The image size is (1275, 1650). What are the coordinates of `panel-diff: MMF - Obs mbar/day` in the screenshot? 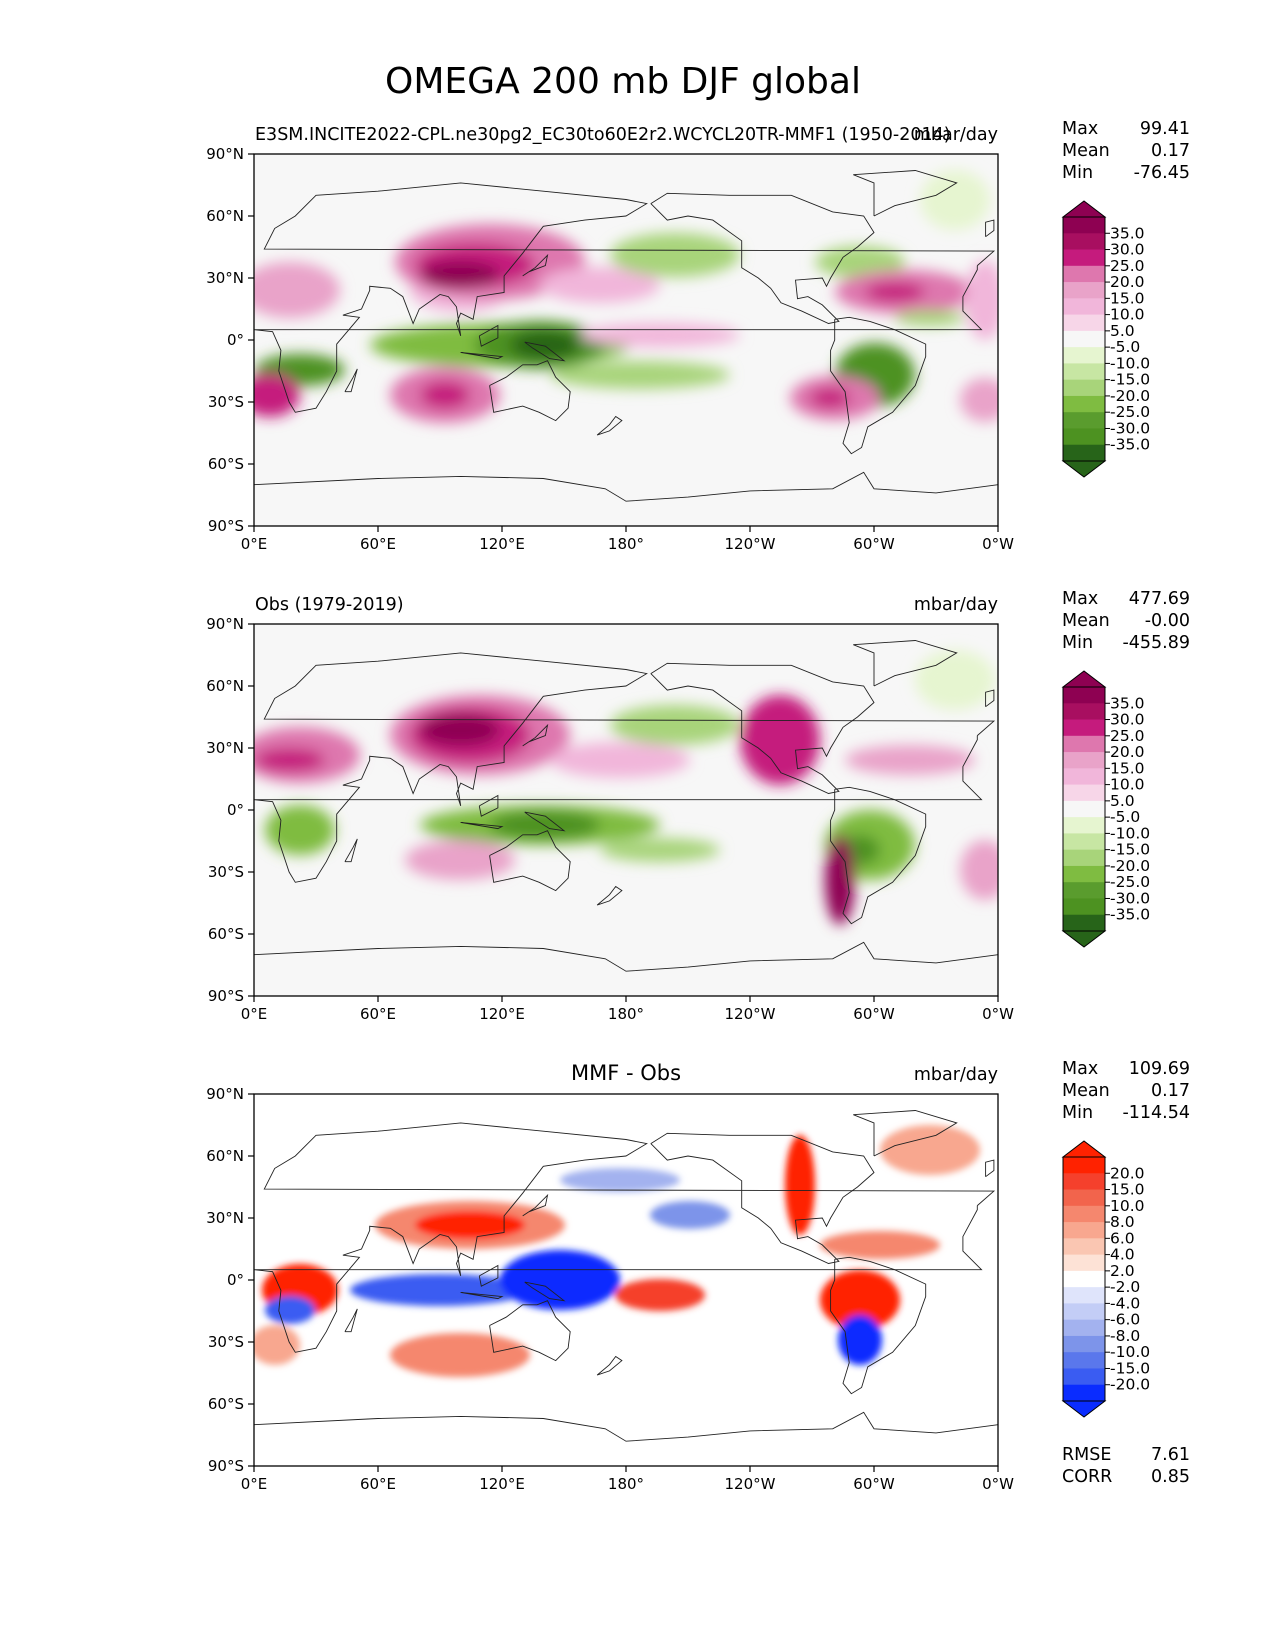 It's located at (626, 1263).